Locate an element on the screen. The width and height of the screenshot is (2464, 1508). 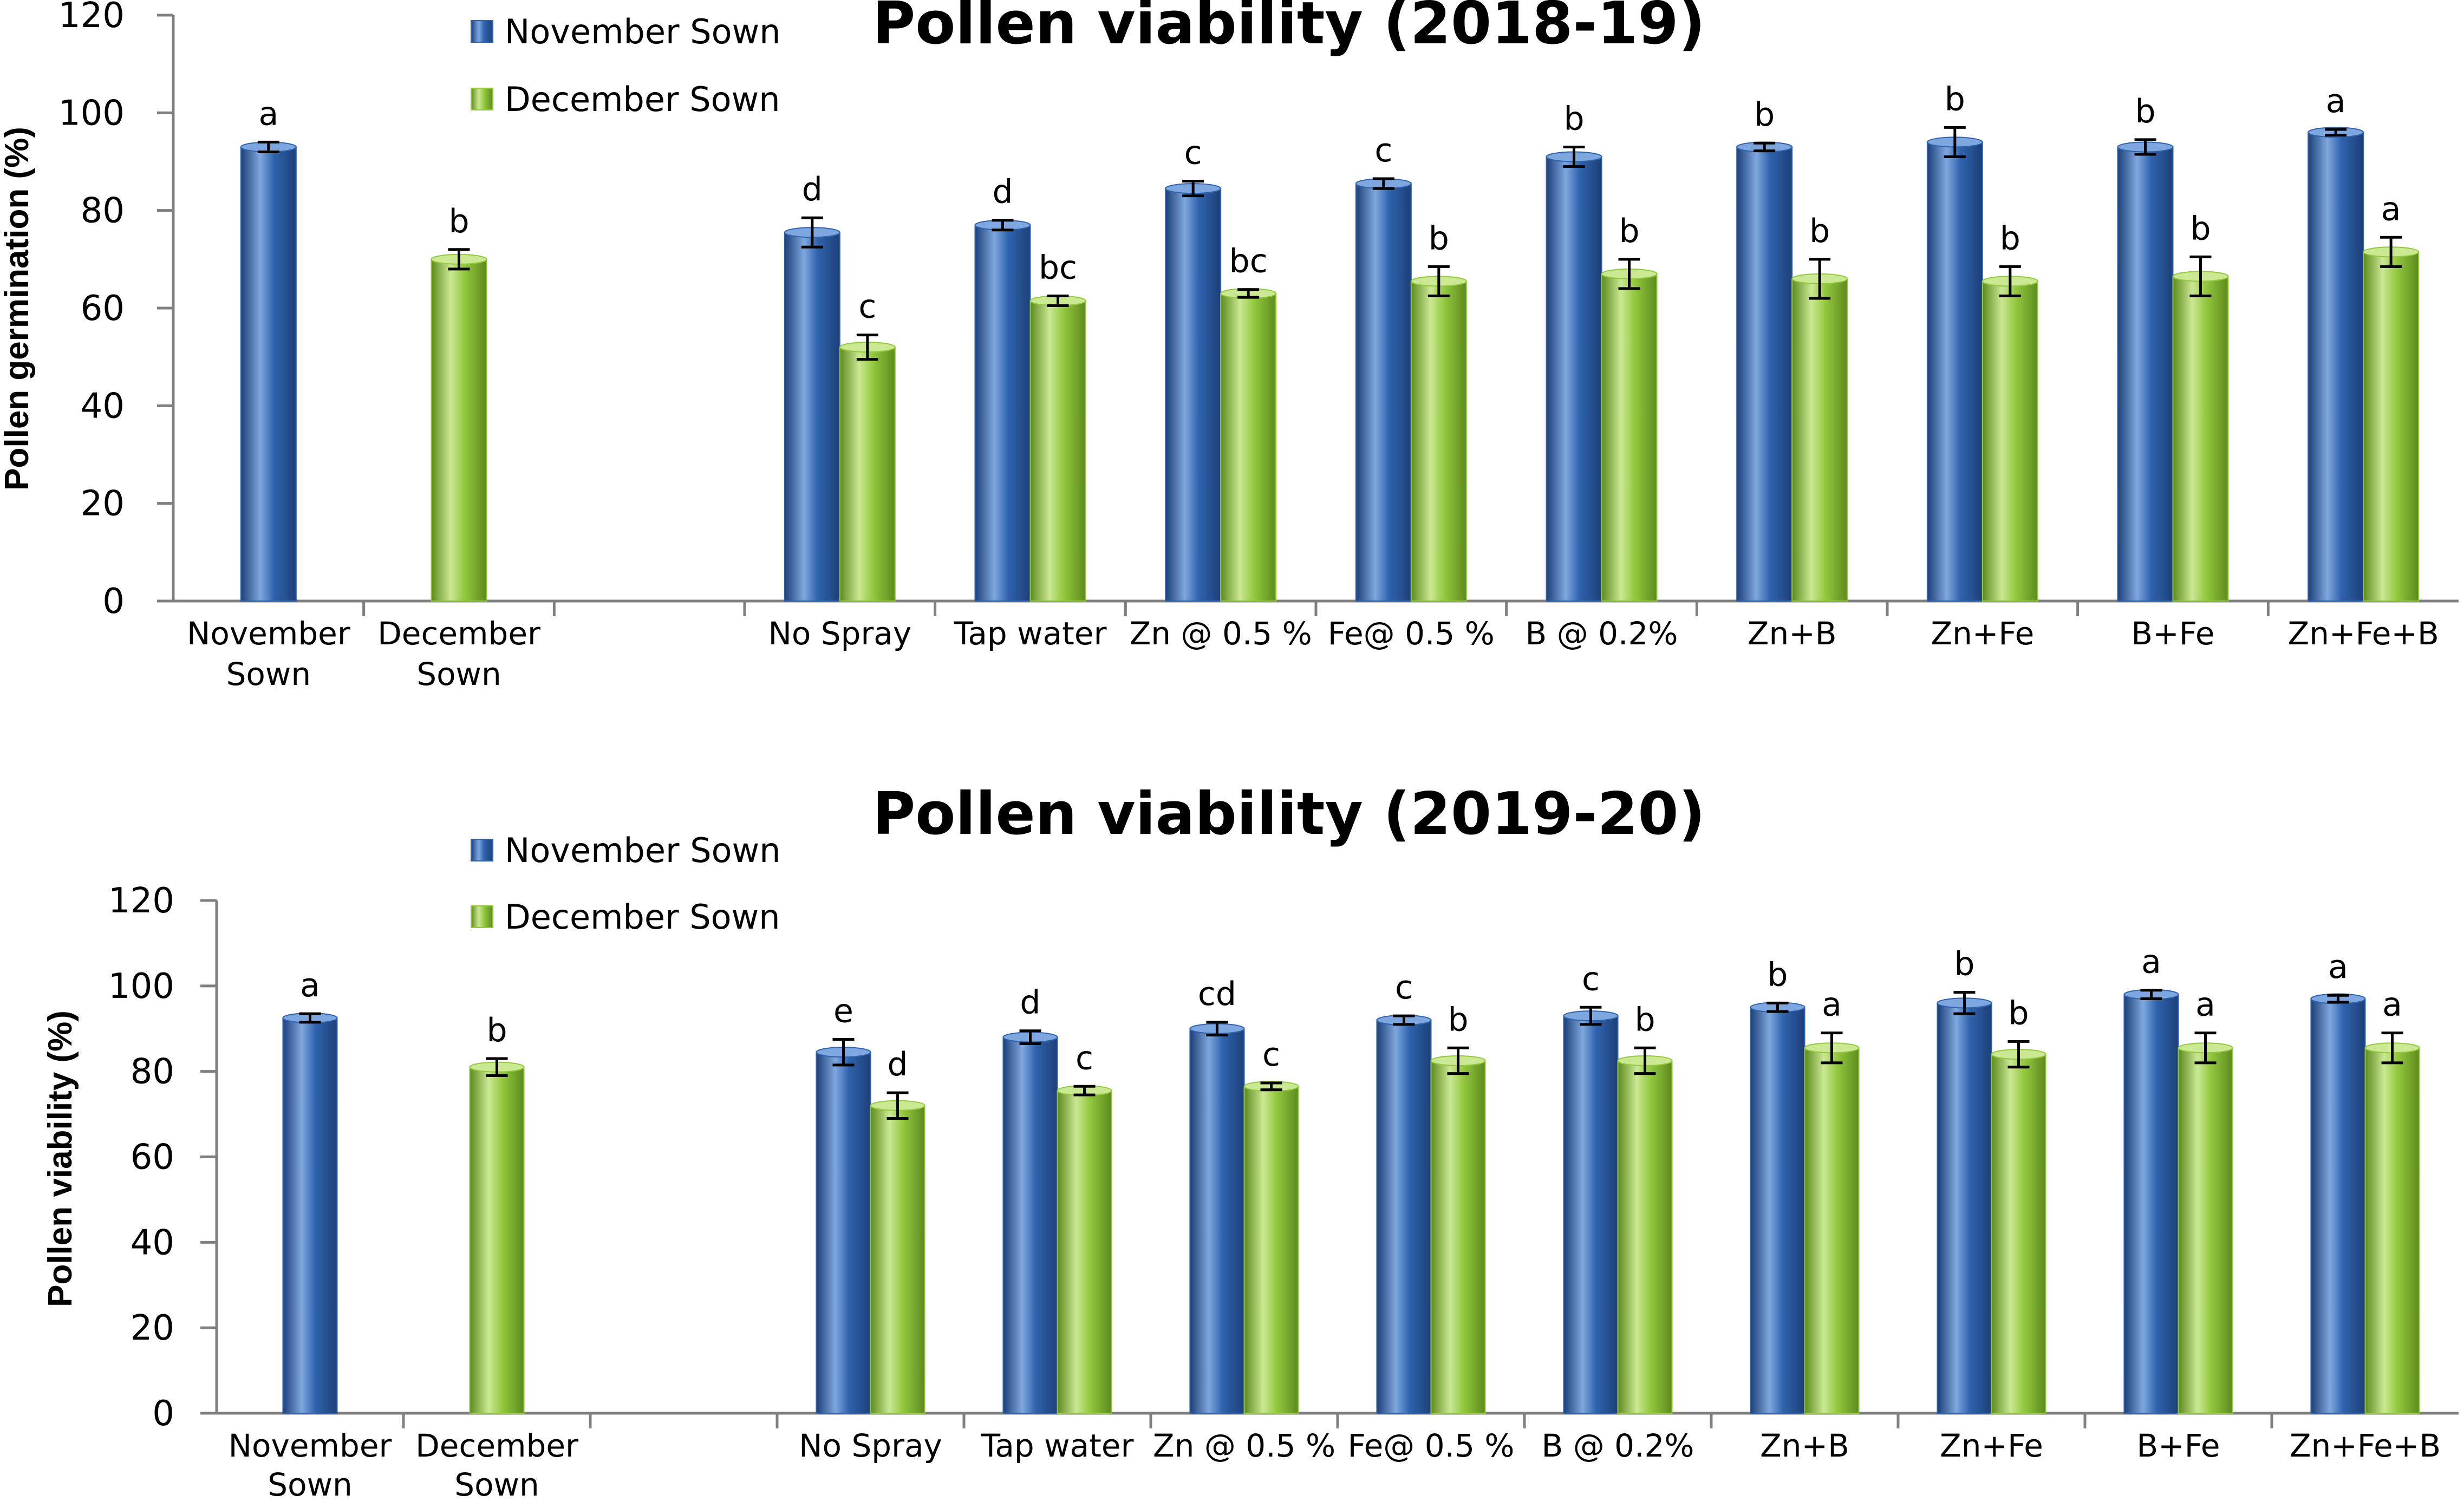
x-category-label: Tap water is located at coordinates (1057, 1445).